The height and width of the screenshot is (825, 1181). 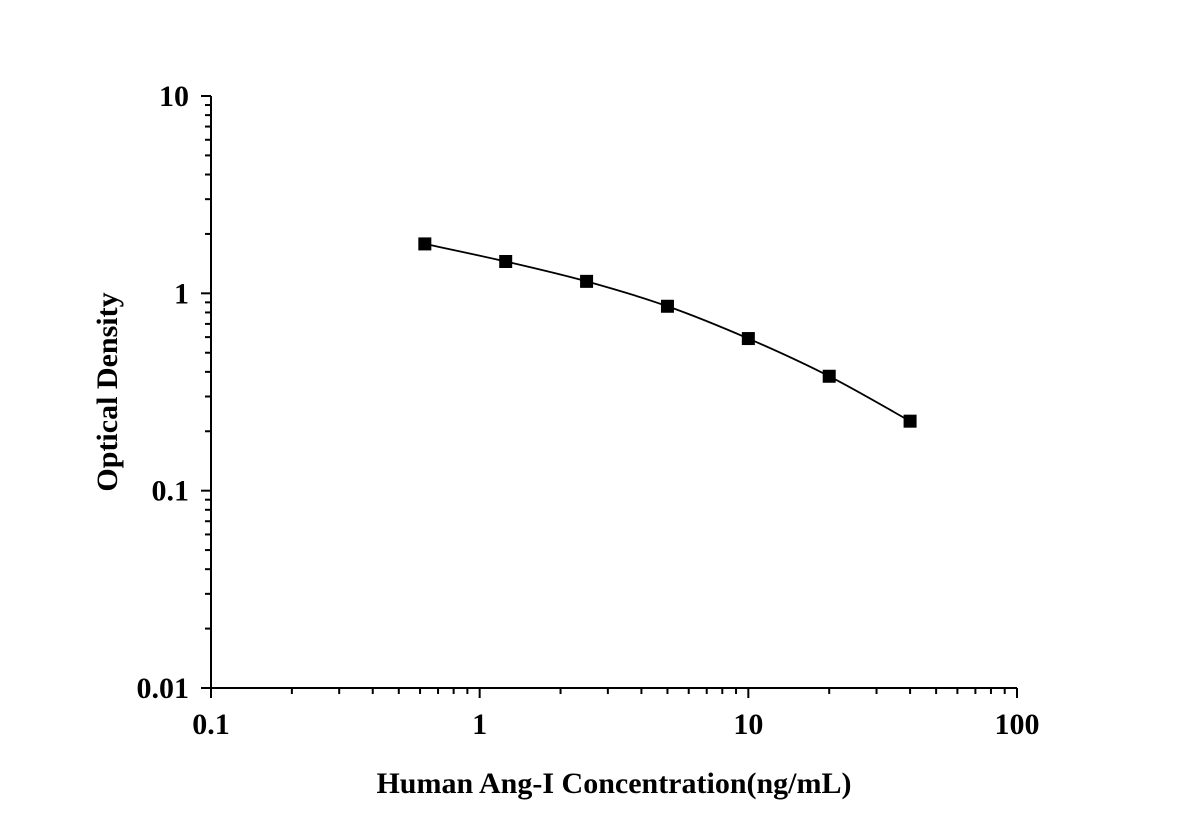 I want to click on y-tick-label: 0.01, so click(x=163, y=688).